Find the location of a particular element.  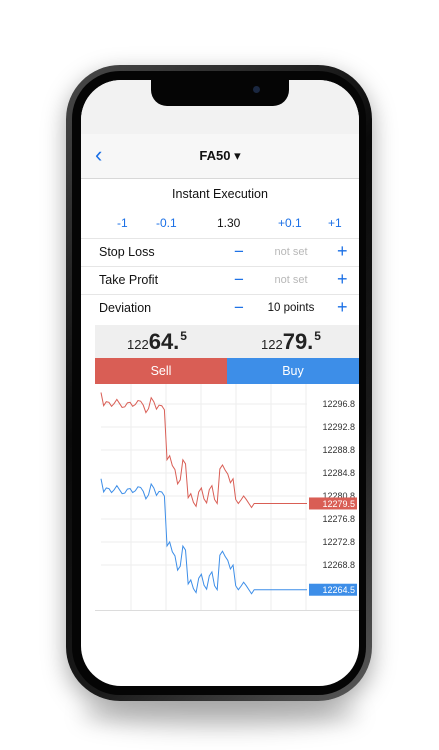

volume-minus-1: -1 is located at coordinates (122, 223).